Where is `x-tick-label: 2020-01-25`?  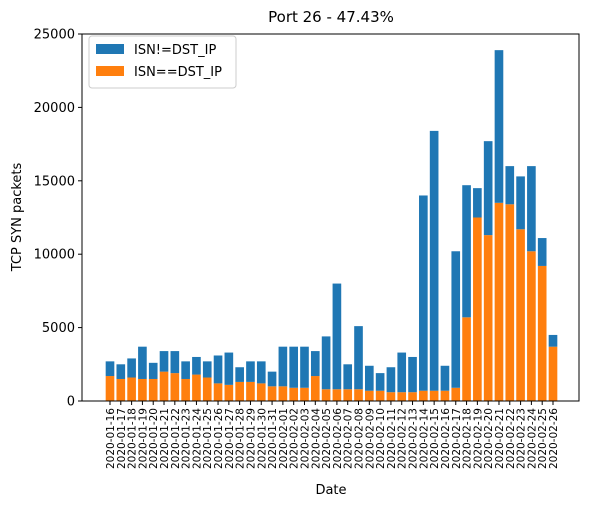
x-tick-label: 2020-01-25 is located at coordinates (208, 438).